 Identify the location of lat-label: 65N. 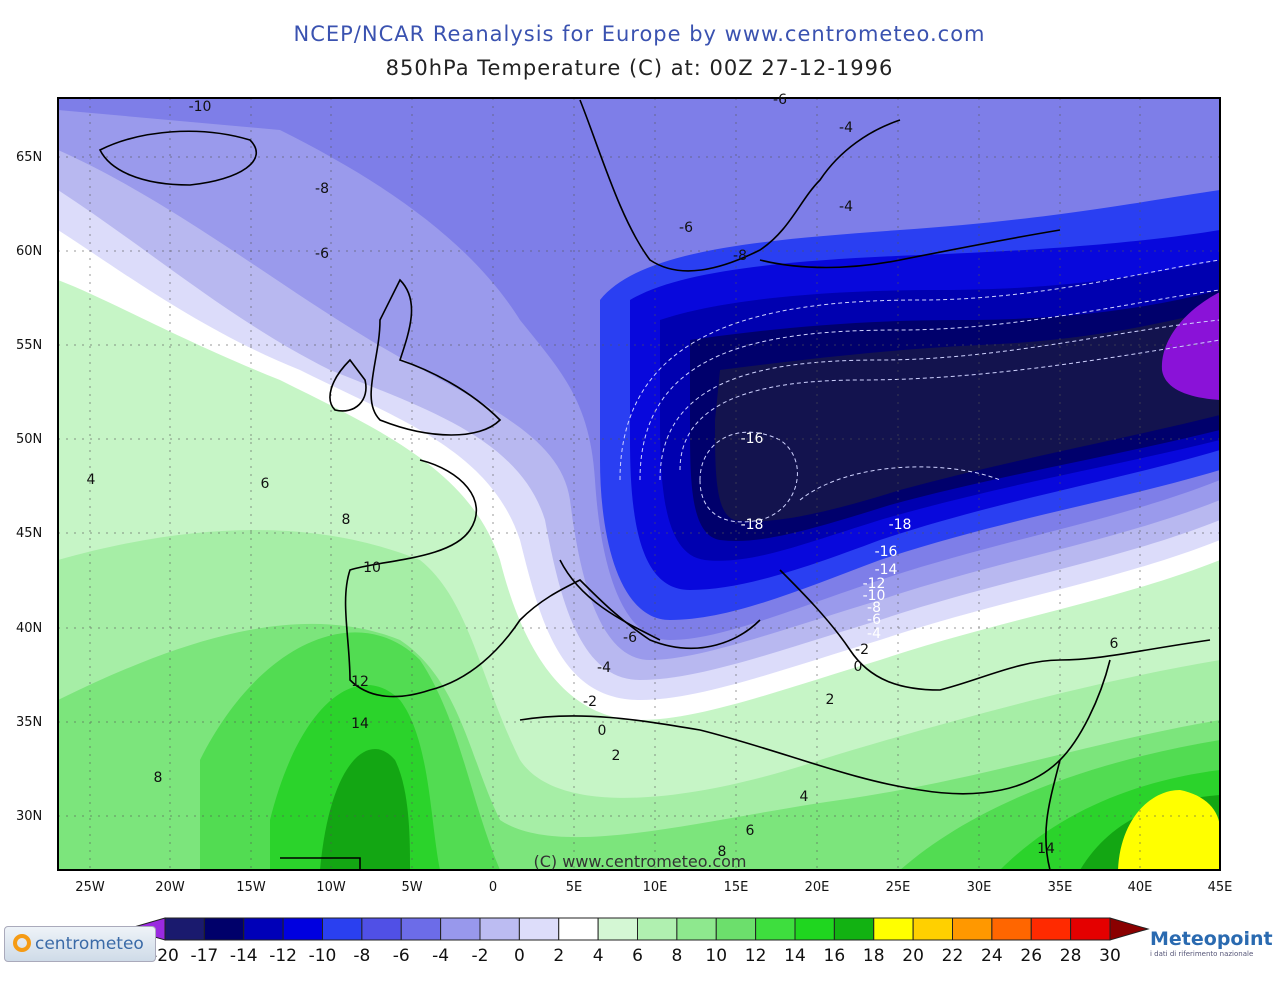
(29, 157).